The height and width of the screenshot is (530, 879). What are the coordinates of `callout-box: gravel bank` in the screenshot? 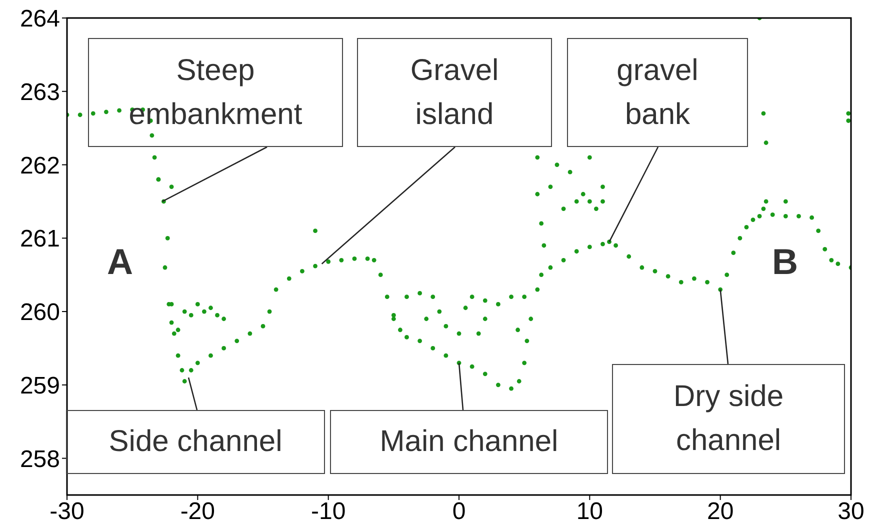 It's located at (657, 92).